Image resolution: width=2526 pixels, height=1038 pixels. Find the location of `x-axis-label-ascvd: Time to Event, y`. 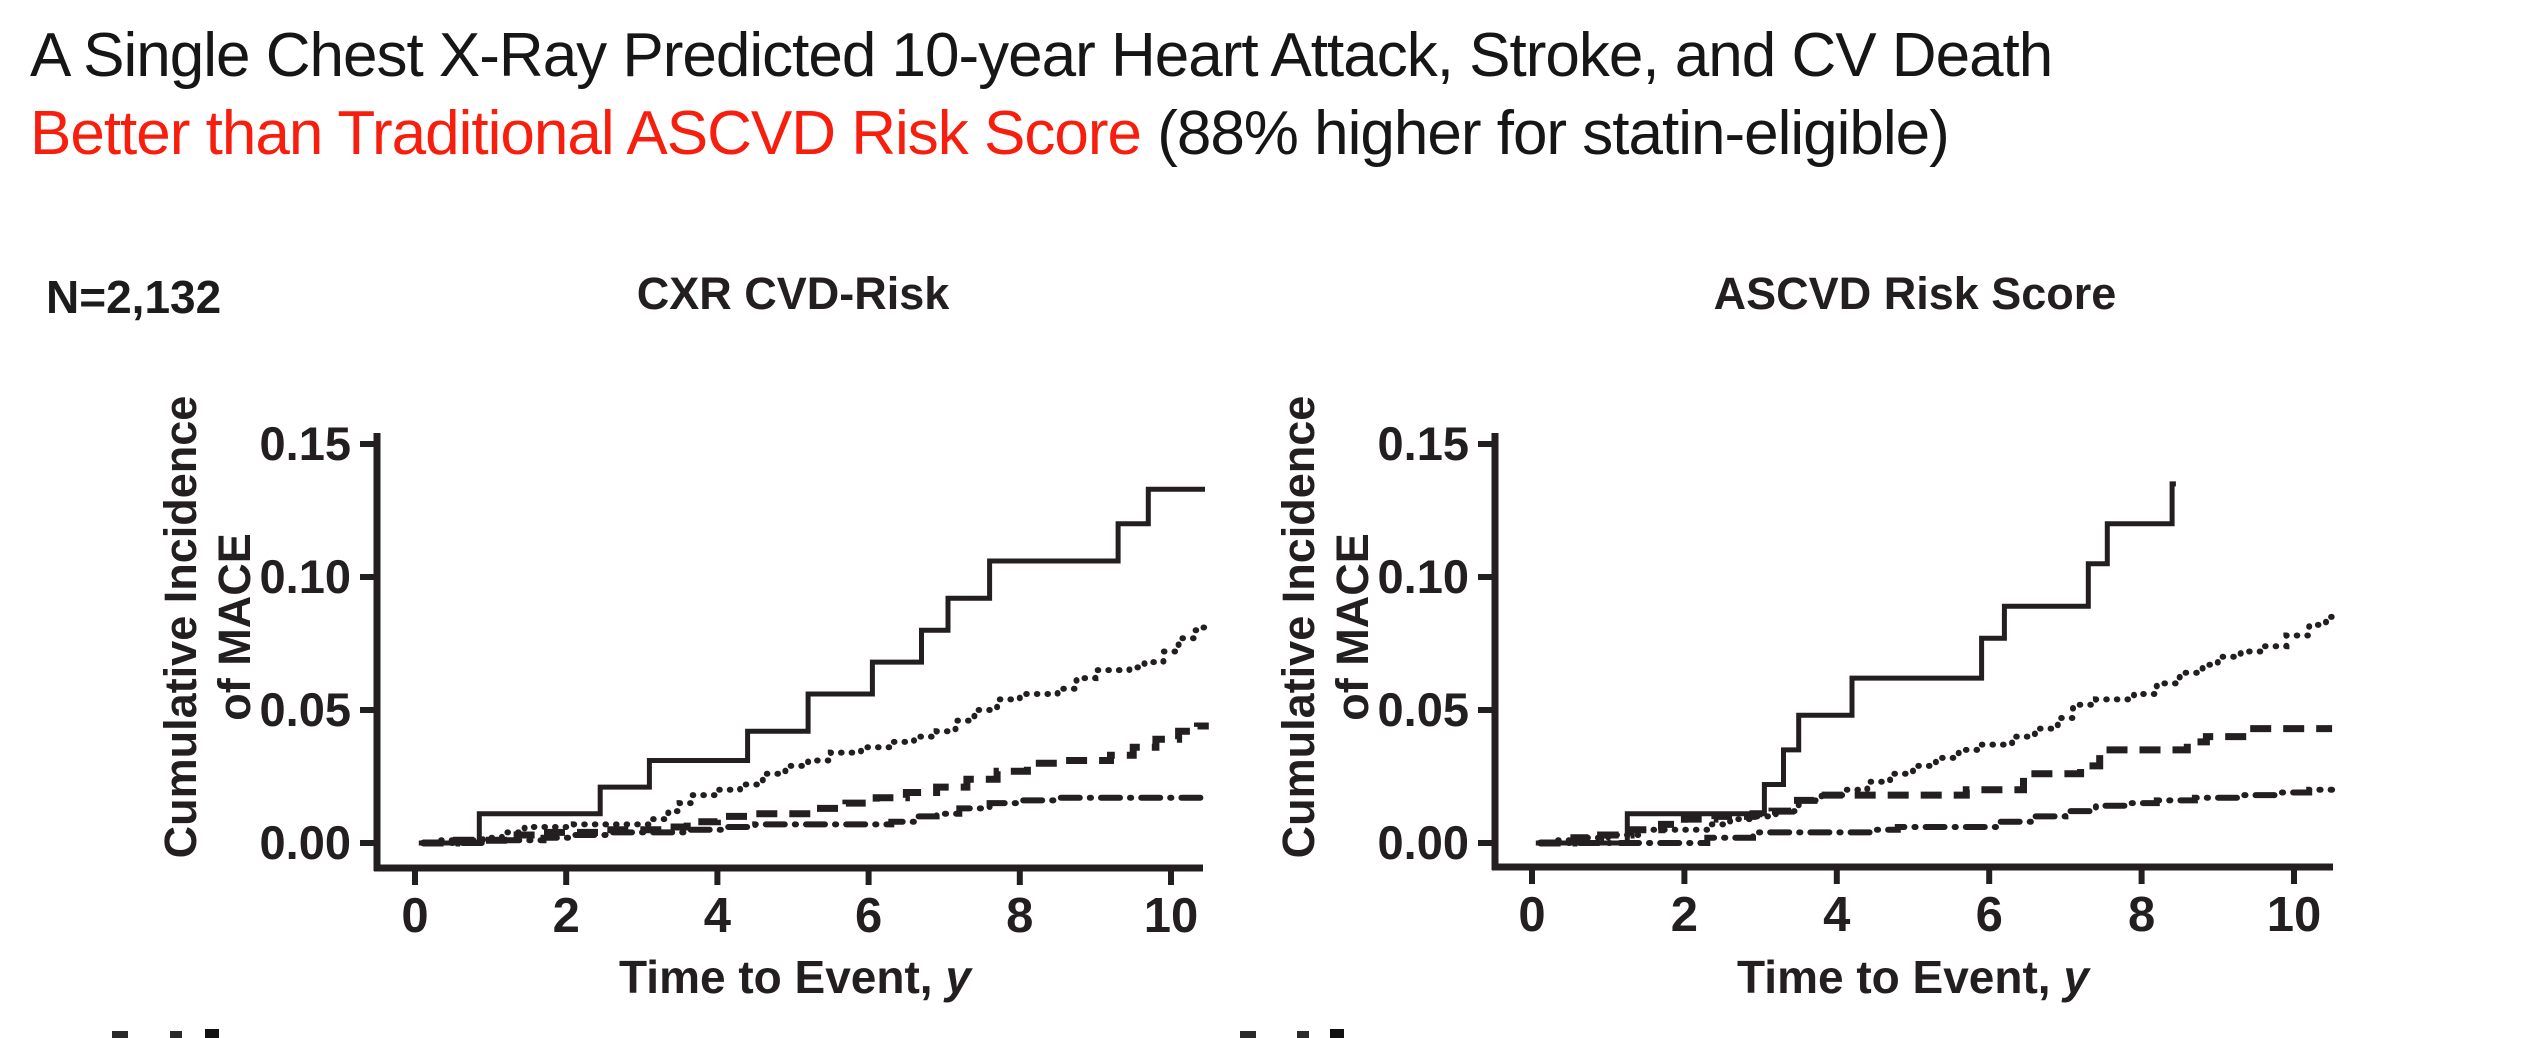

x-axis-label-ascvd: Time to Event, y is located at coordinates (1913, 977).